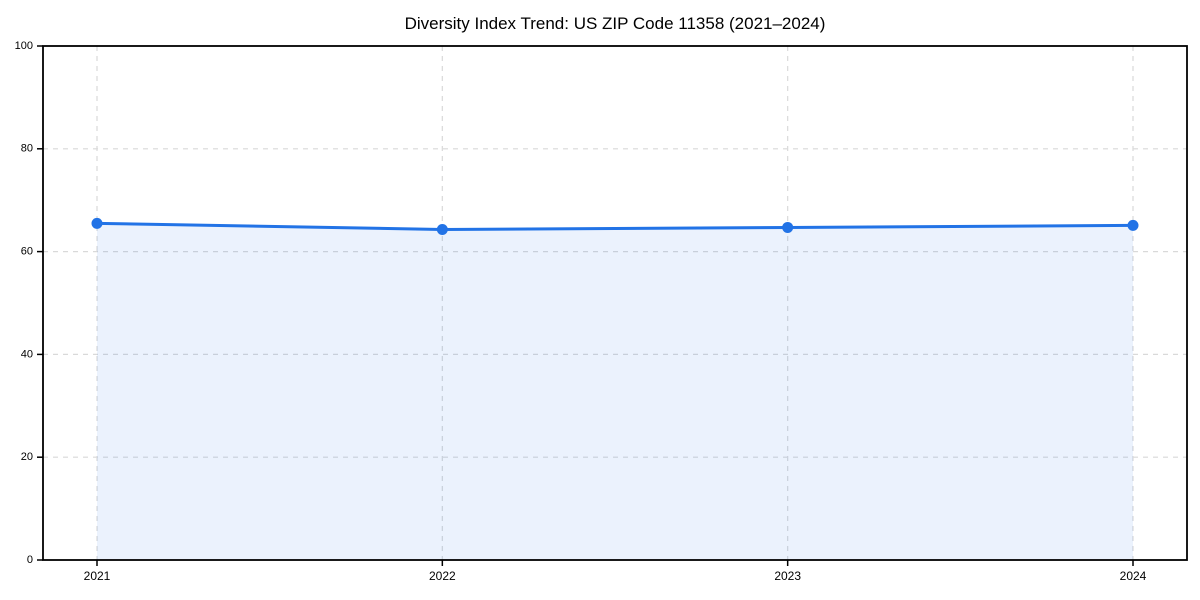 The image size is (1200, 600). Describe the element at coordinates (24, 46) in the screenshot. I see `y-tick-label: 100` at that location.